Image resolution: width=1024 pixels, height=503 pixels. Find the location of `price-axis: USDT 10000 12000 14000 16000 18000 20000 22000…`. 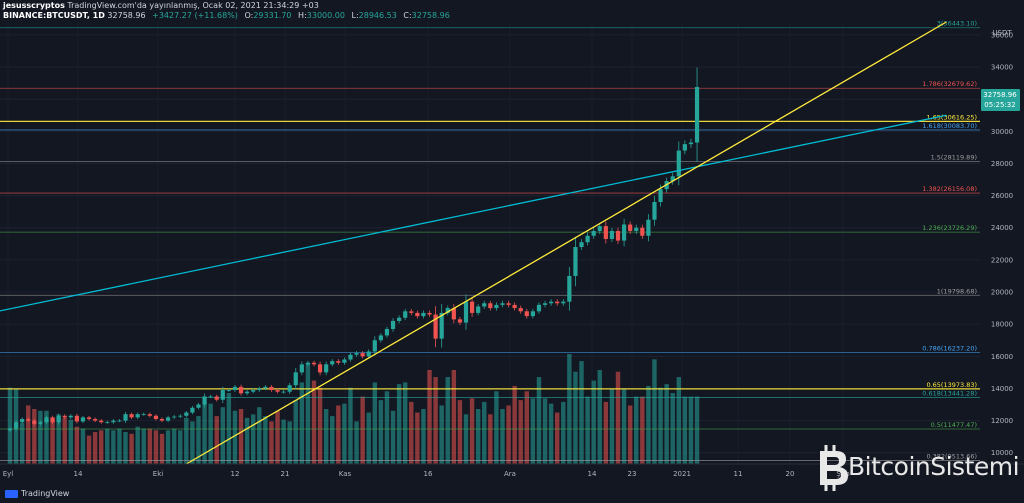

price-axis: USDT 10000 12000 14000 16000 18000 20000 22000… is located at coordinates (1002, 243).